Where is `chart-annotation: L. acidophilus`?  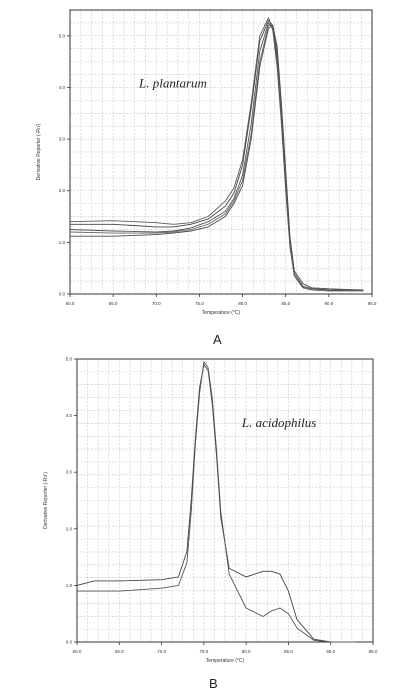 chart-annotation: L. acidophilus is located at coordinates (278, 422).